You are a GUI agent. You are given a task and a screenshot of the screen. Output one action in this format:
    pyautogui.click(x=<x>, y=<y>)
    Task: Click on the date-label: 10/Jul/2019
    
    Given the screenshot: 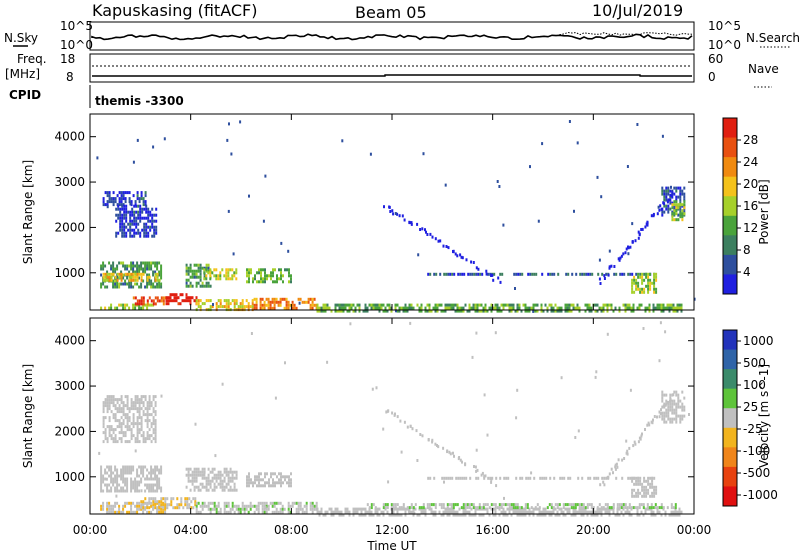 What is the action you would take?
    pyautogui.click(x=637, y=10)
    